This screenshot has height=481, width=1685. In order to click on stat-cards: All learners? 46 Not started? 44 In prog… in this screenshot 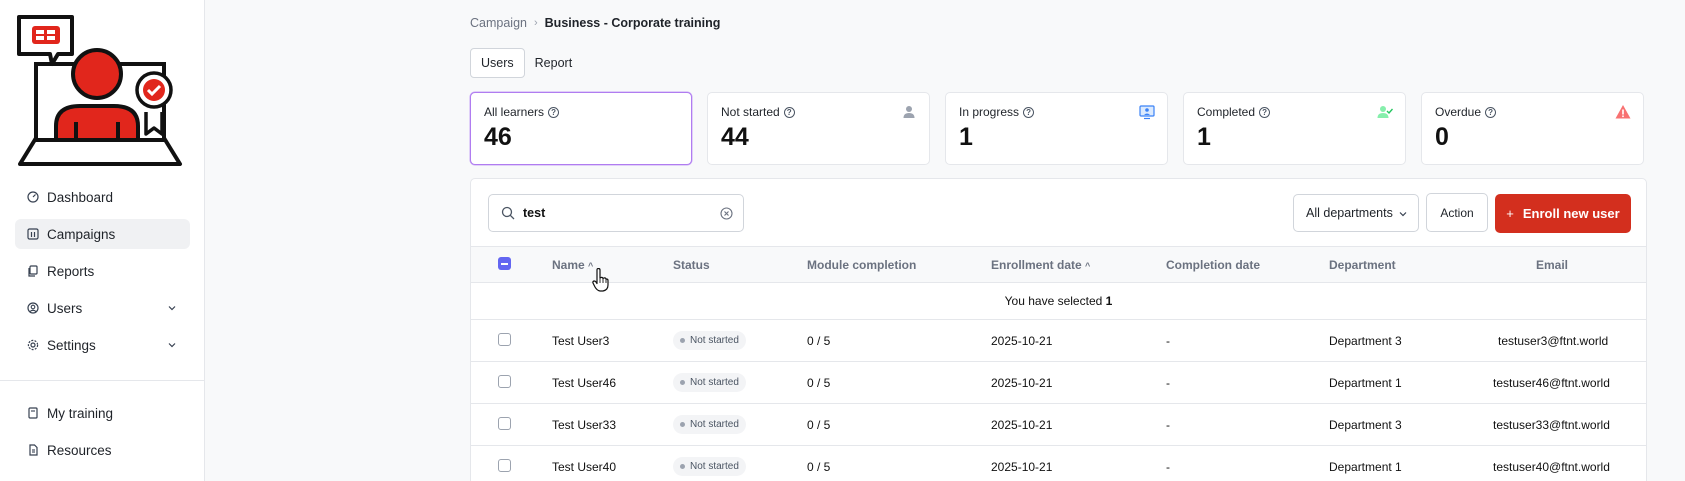, I will do `click(1057, 128)`.